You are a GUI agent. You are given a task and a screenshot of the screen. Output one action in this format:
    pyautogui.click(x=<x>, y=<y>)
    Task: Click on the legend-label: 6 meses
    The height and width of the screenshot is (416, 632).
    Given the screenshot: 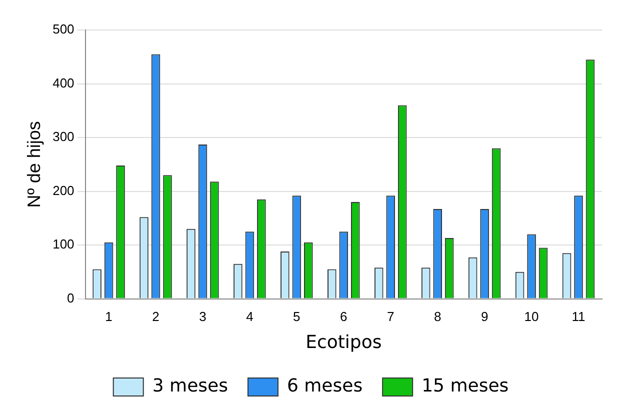 What is the action you would take?
    pyautogui.click(x=324, y=386)
    